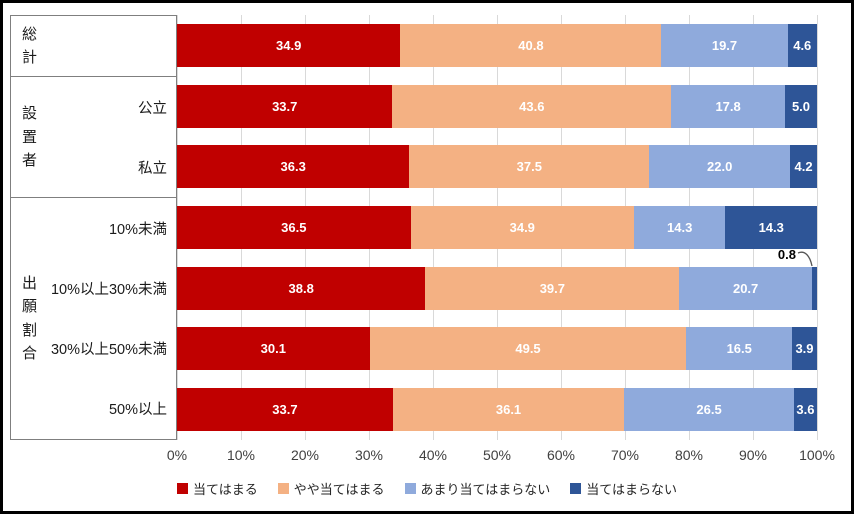  What do you see at coordinates (339, 489) in the screenshot?
I see `legend-label: やや当てはまる` at bounding box center [339, 489].